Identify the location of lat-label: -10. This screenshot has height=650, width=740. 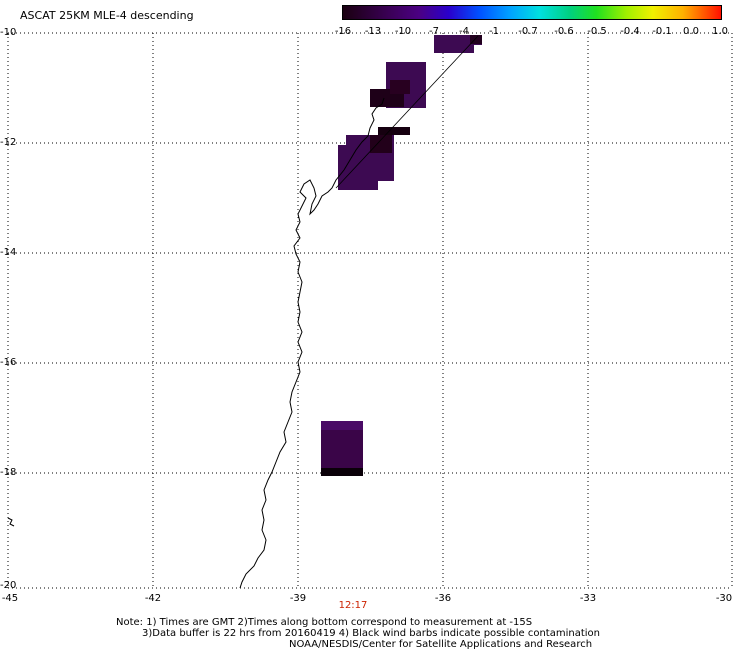
(8, 32).